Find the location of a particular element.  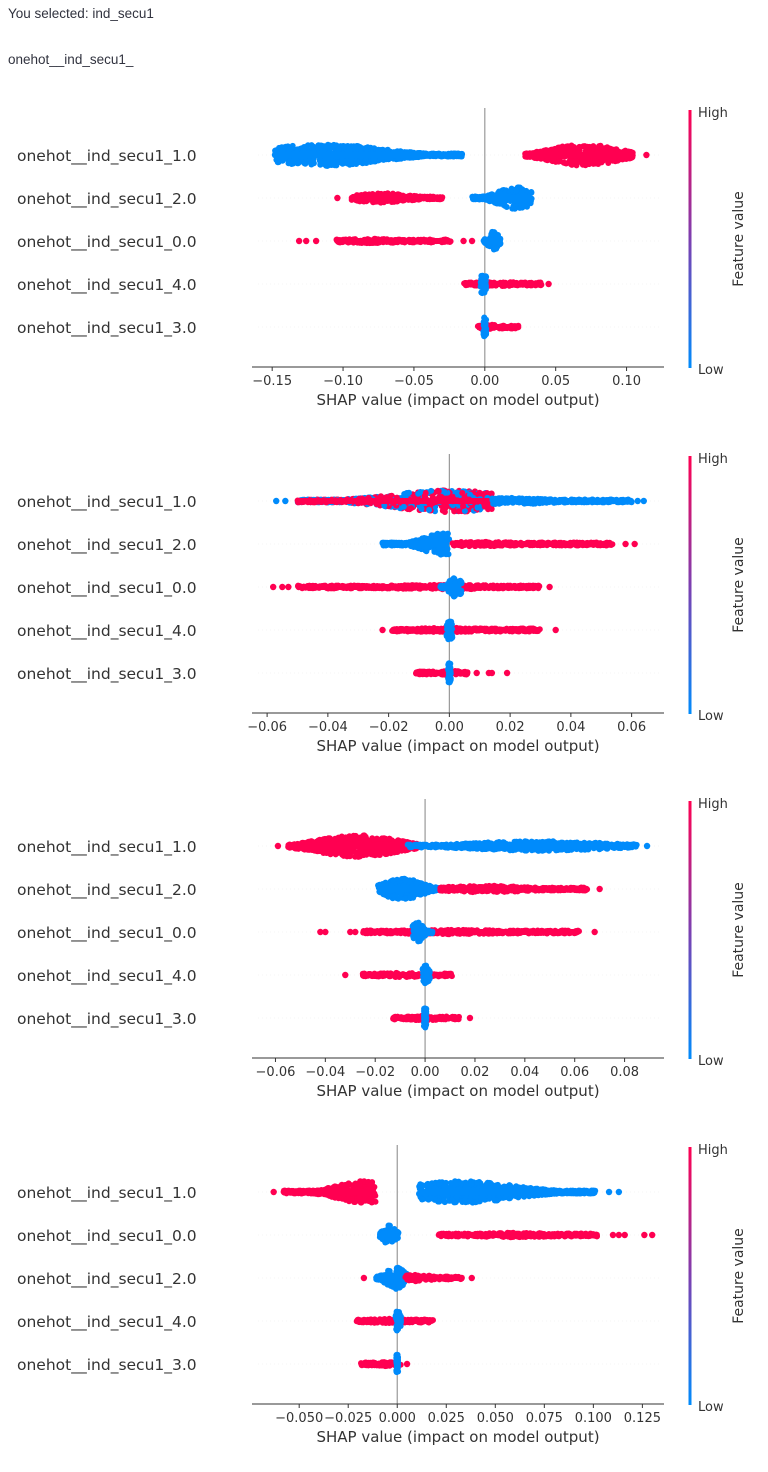

feature-row: onehot__ind_secu1_3.0 is located at coordinates (339, 327).